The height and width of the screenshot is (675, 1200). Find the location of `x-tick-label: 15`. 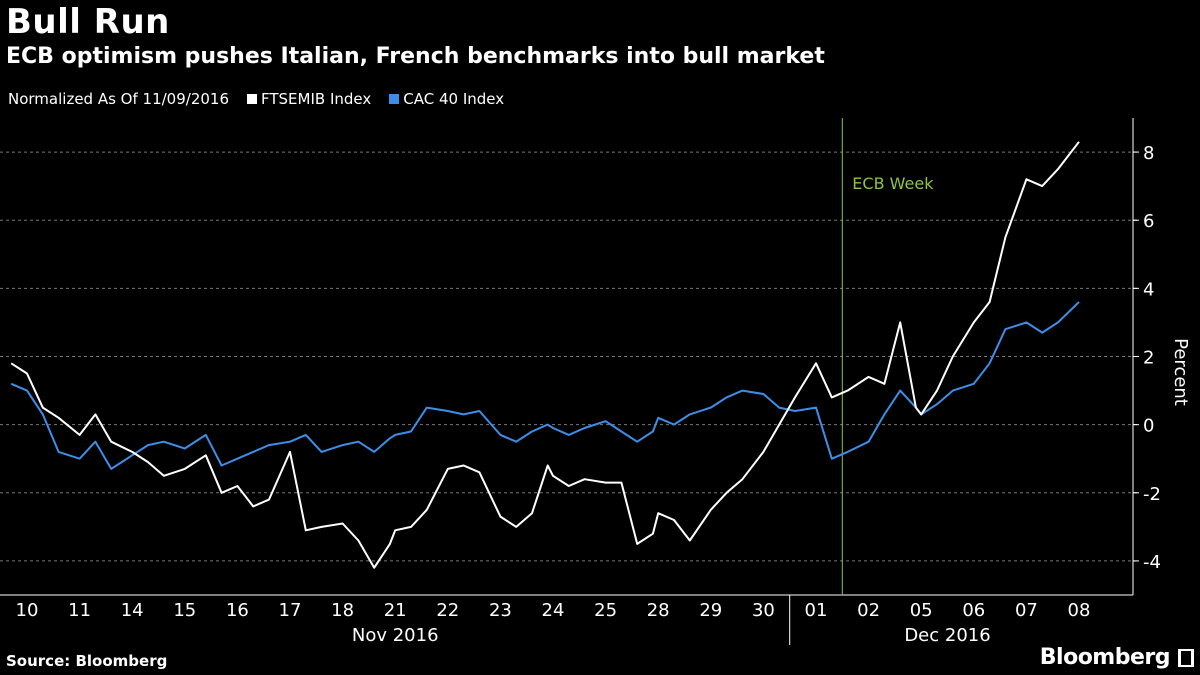

x-tick-label: 15 is located at coordinates (184, 610).